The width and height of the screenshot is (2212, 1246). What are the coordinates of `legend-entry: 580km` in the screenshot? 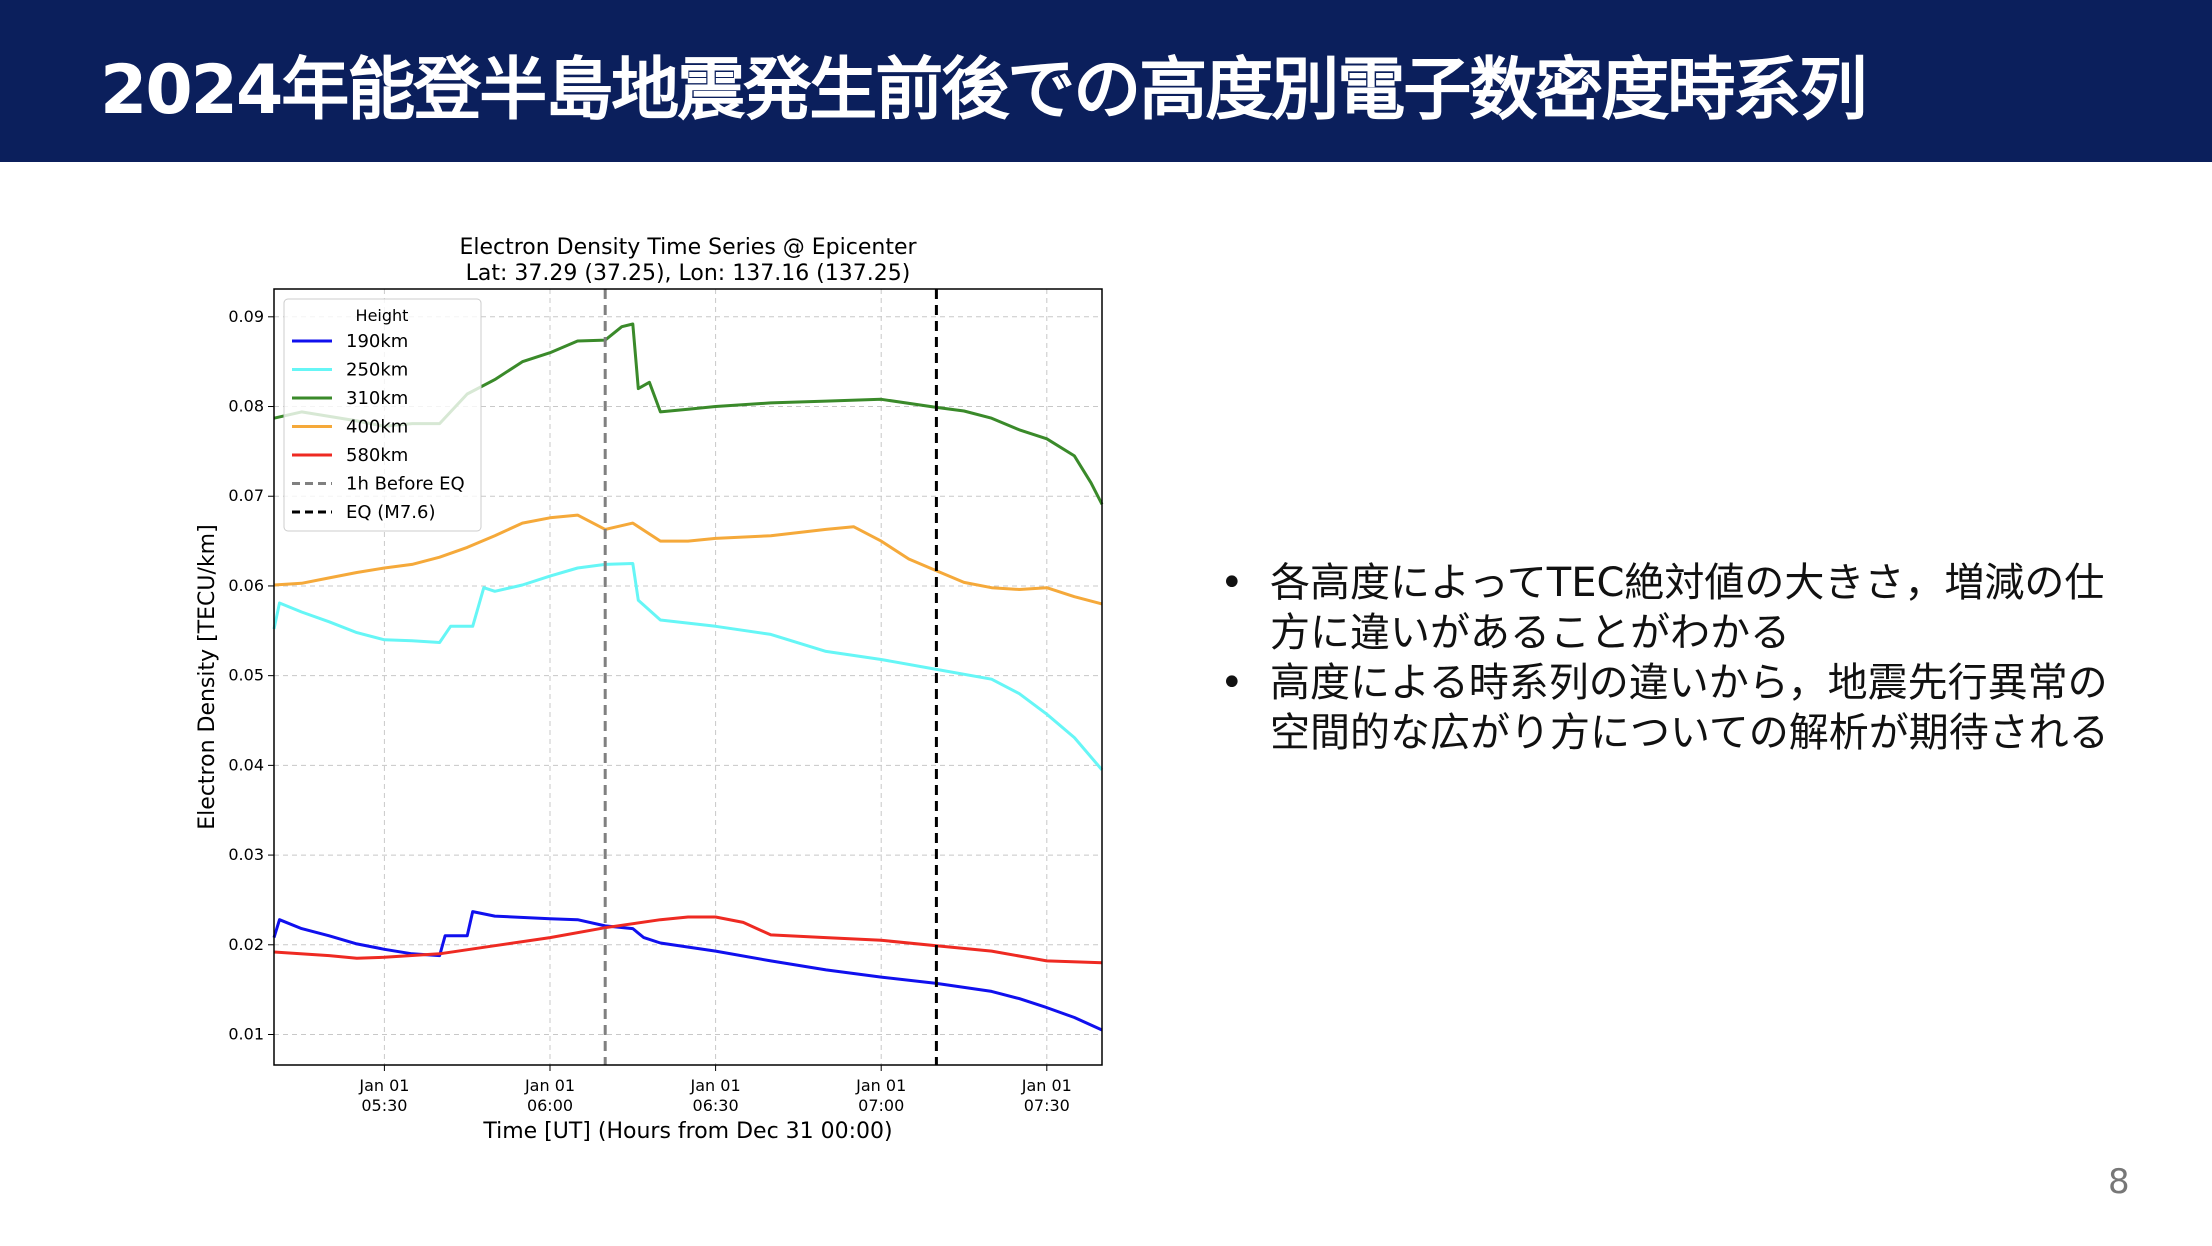 It's located at (377, 455).